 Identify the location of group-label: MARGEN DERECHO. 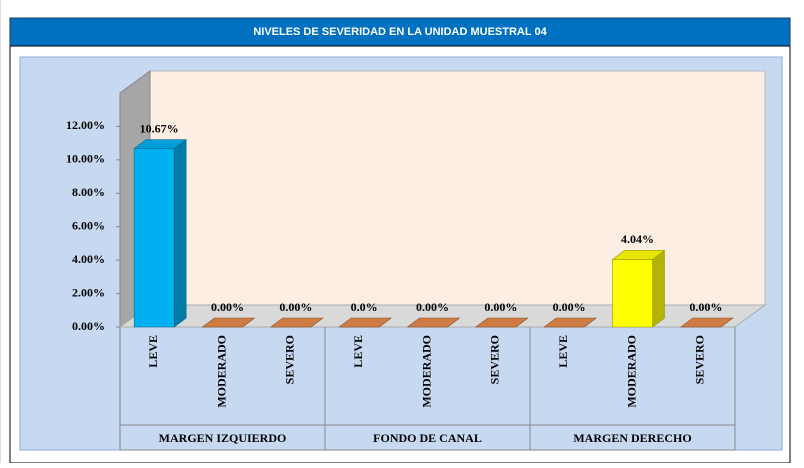
(632, 438).